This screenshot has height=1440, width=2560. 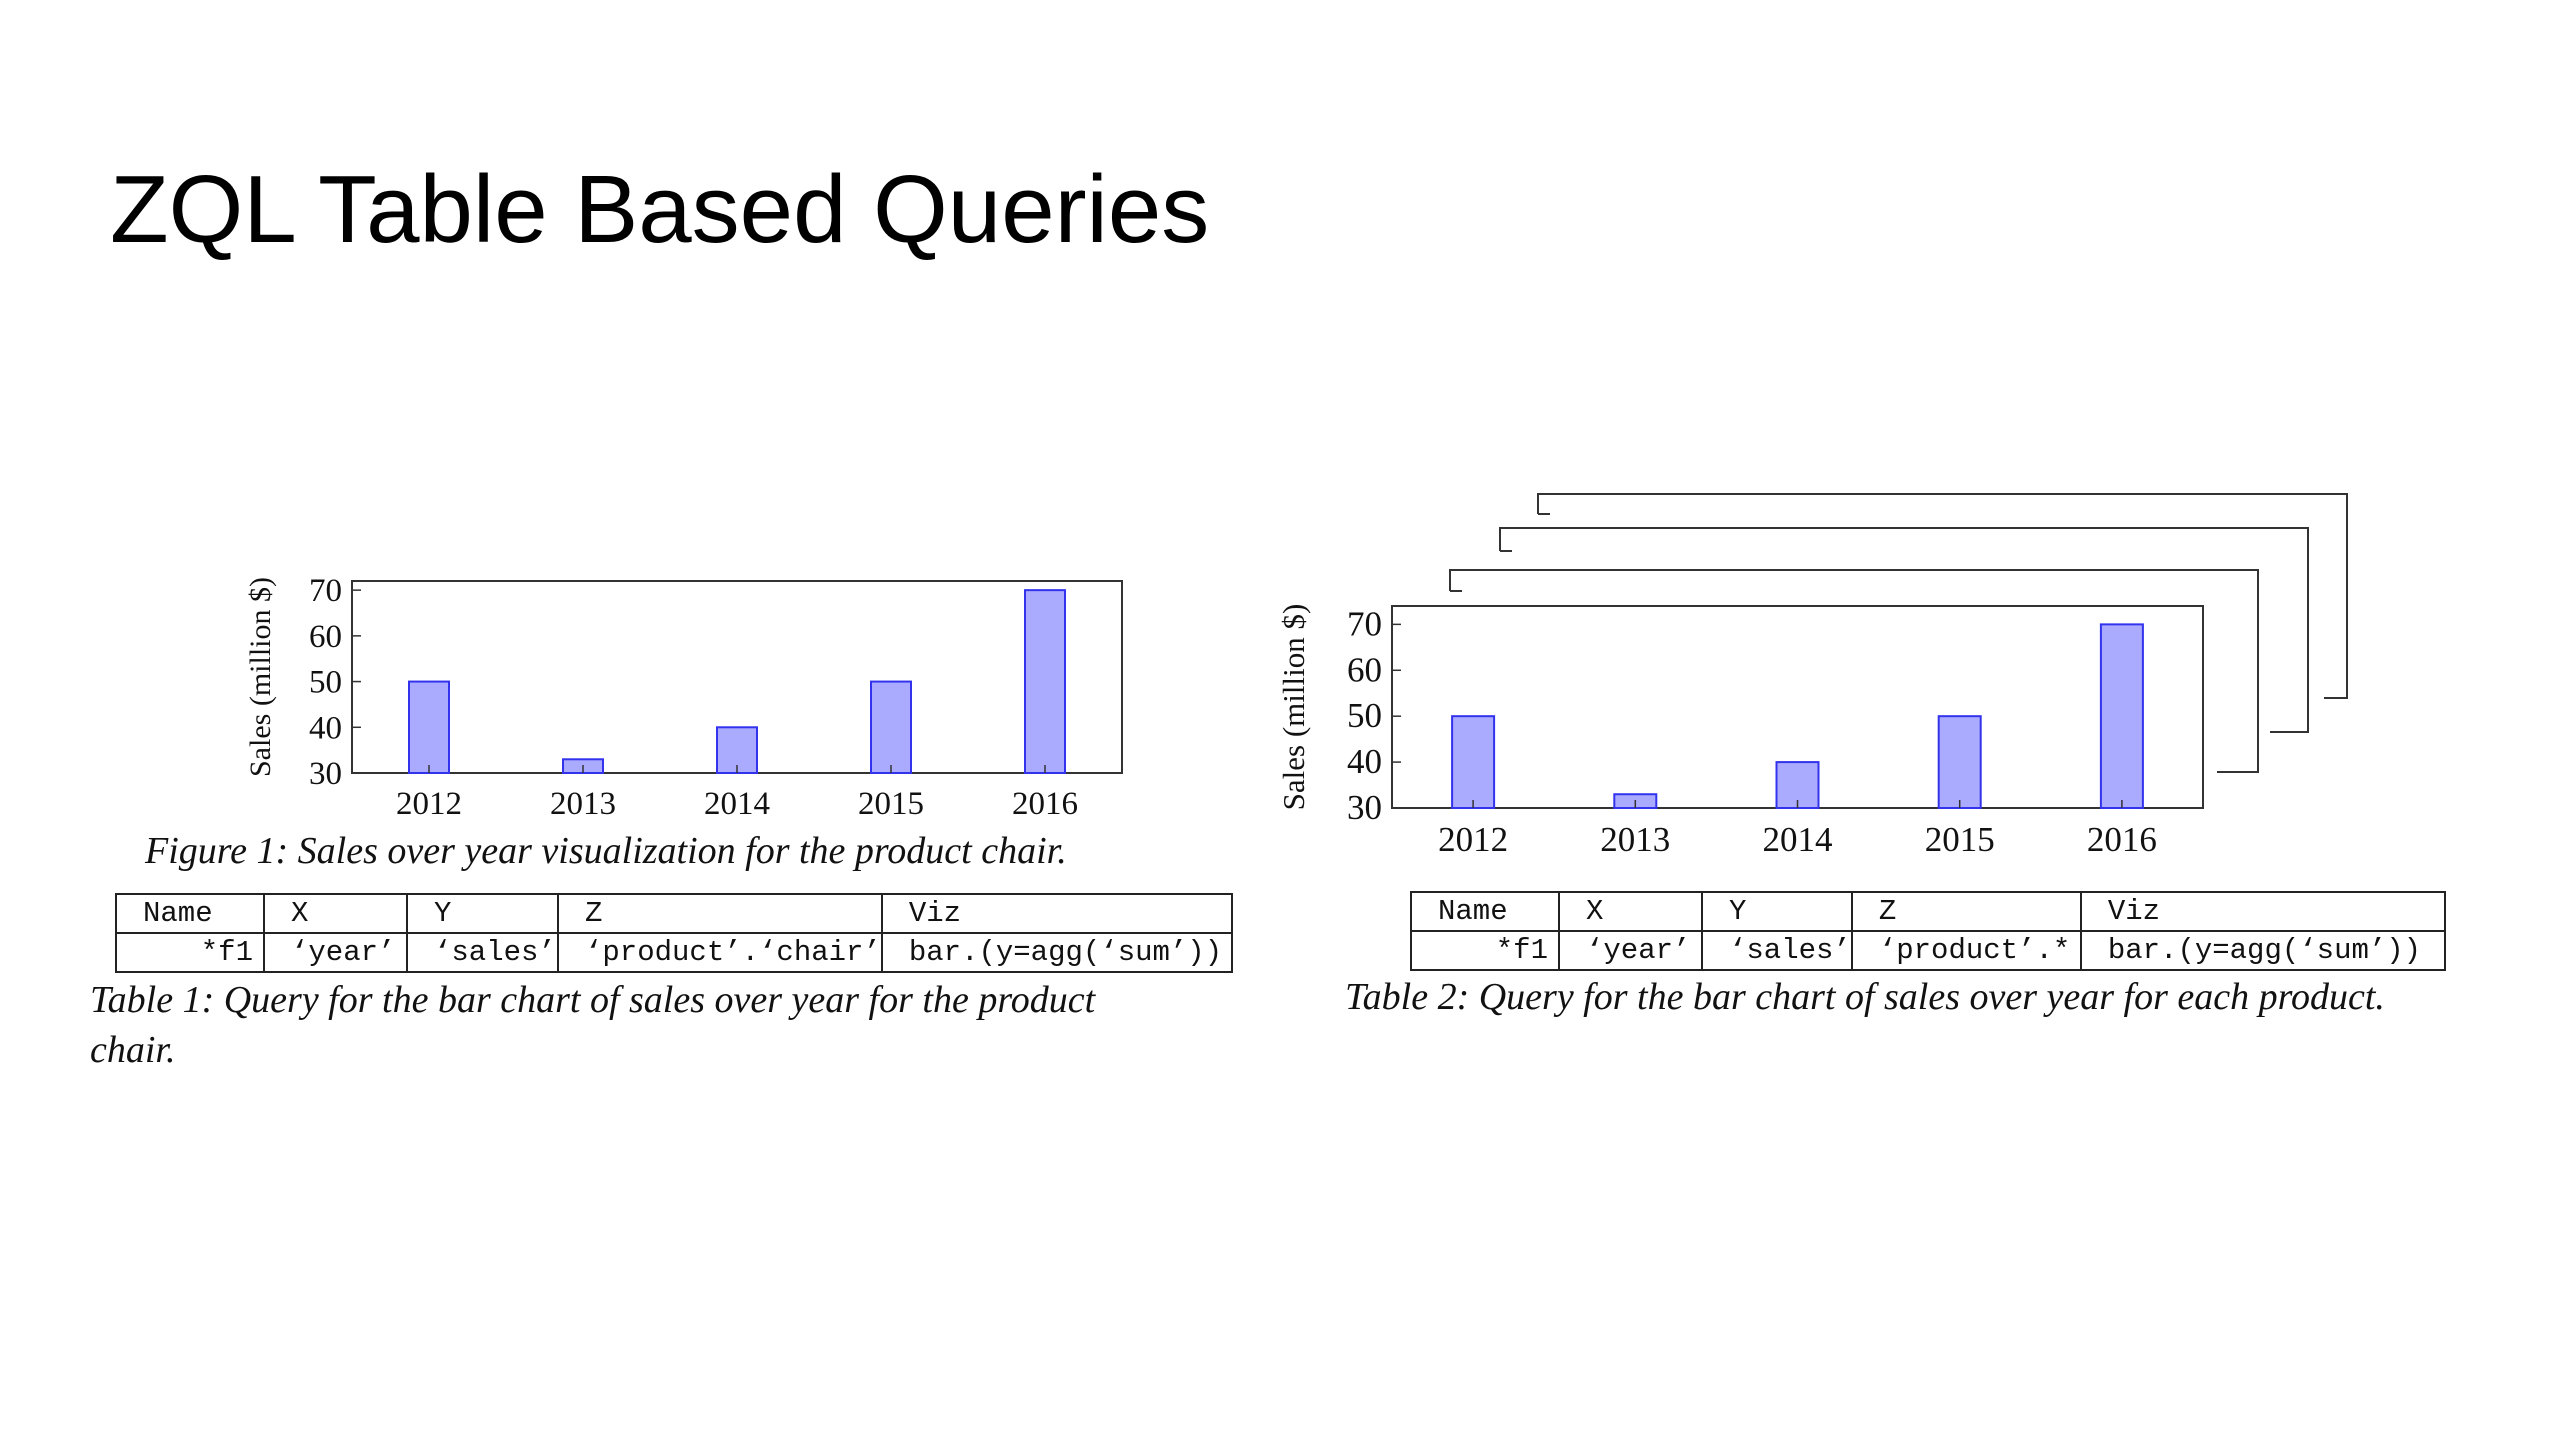 I want to click on table1-cell-name: *f1, so click(x=190, y=952).